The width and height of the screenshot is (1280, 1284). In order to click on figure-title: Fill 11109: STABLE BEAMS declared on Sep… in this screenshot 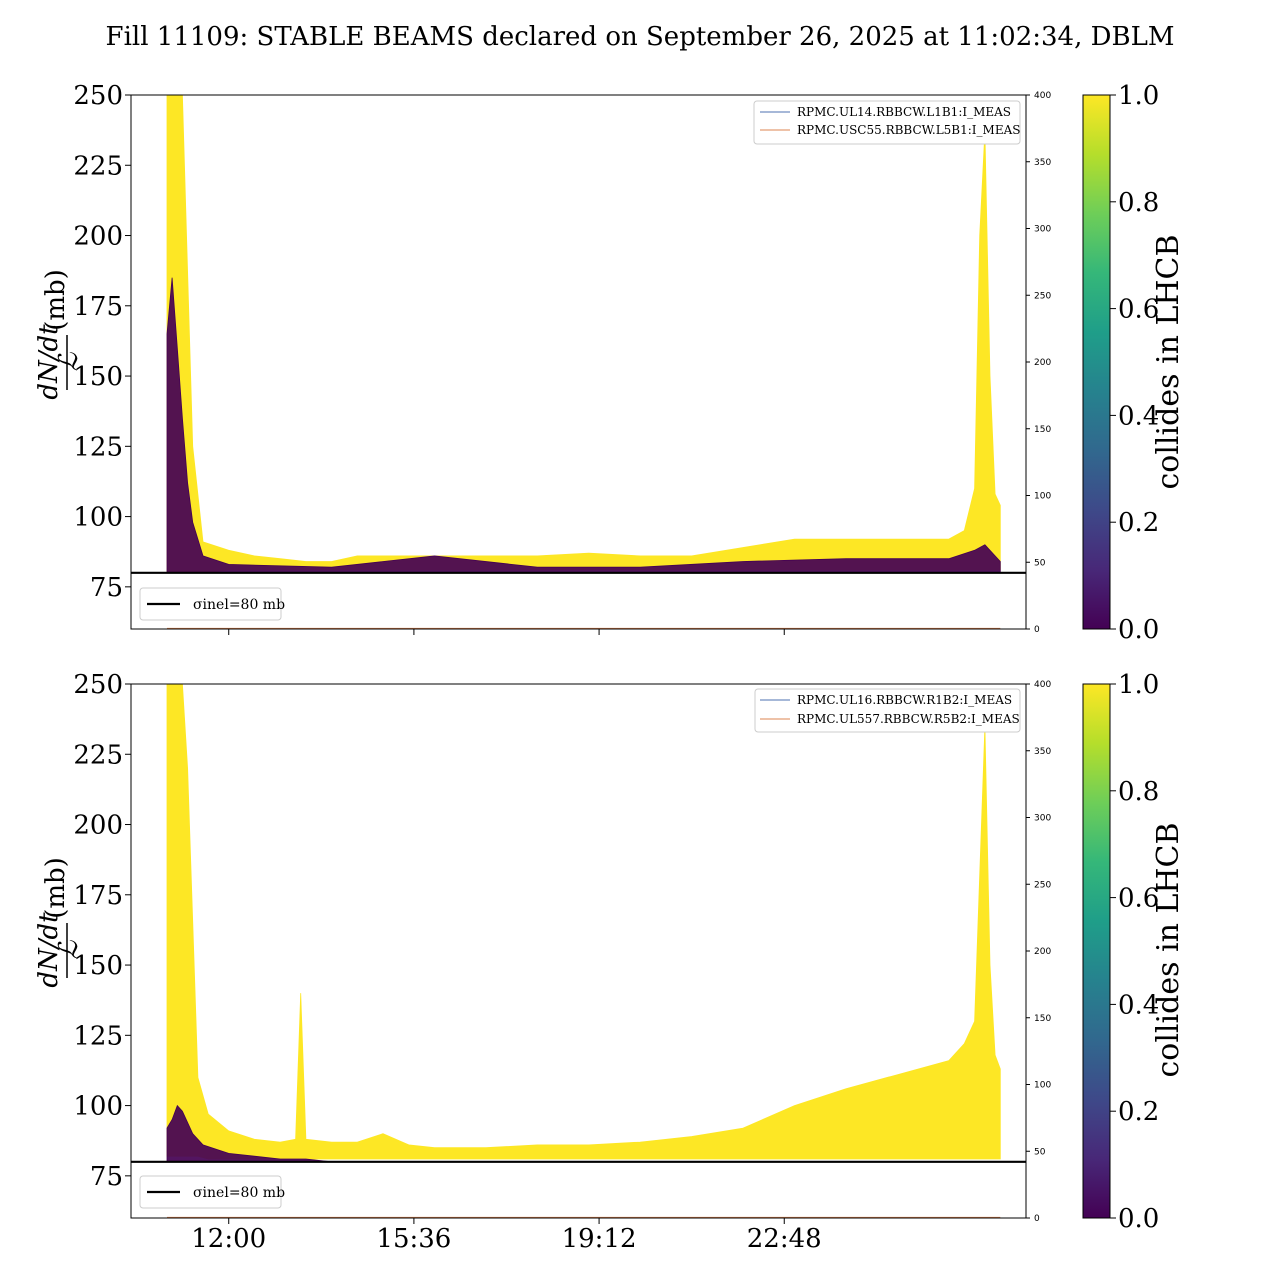, I will do `click(640, 37)`.